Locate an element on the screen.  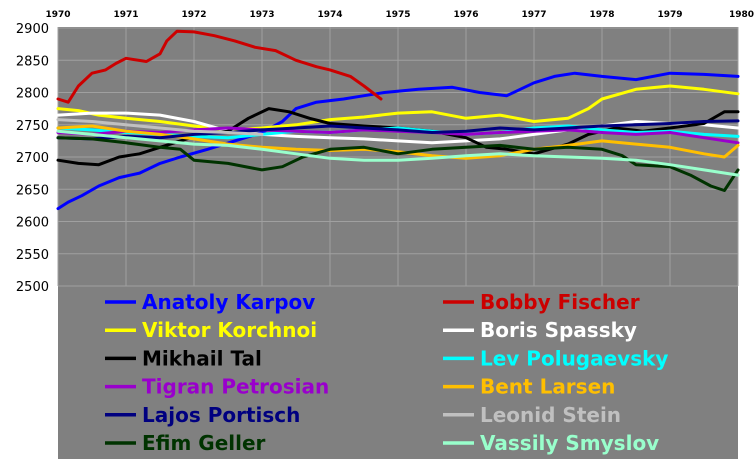
series-line-lajos-portisch is located at coordinates (398, 130).